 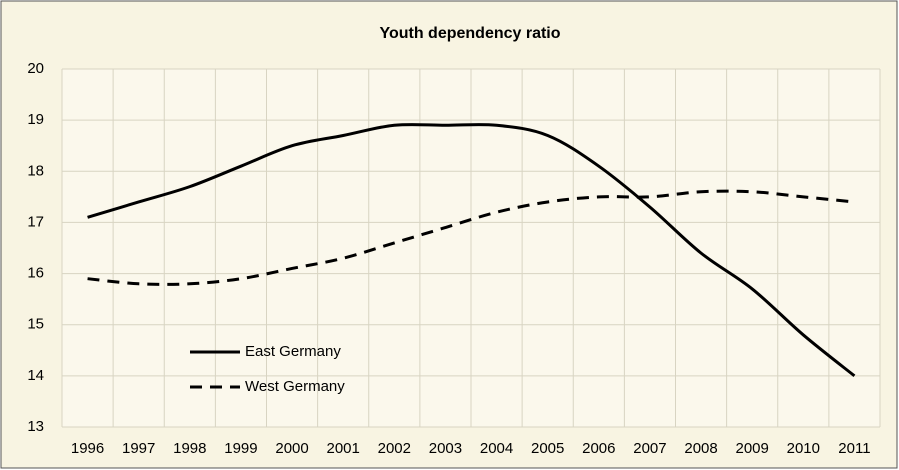 I want to click on x-tick-label: 1997, so click(x=138, y=448).